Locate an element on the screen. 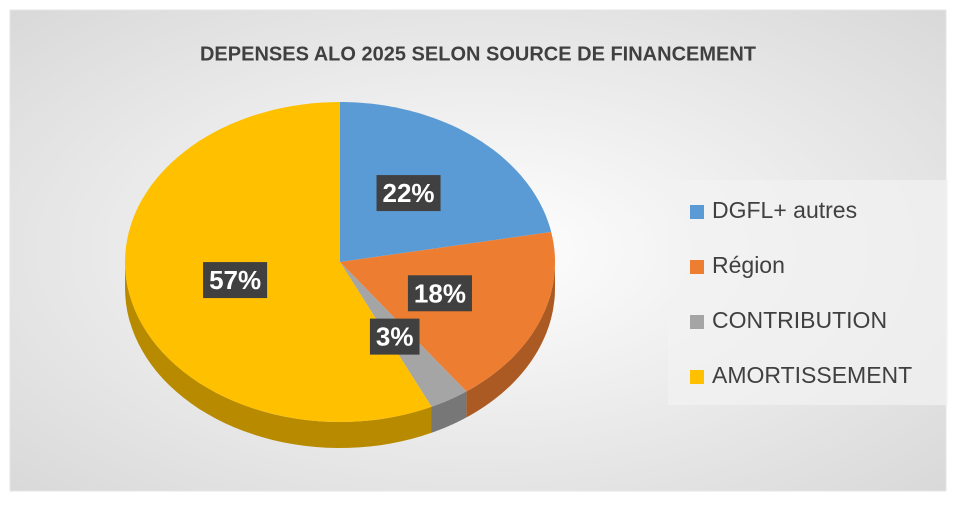 Image resolution: width=956 pixels, height=506 pixels. data-label: 57% is located at coordinates (235, 280).